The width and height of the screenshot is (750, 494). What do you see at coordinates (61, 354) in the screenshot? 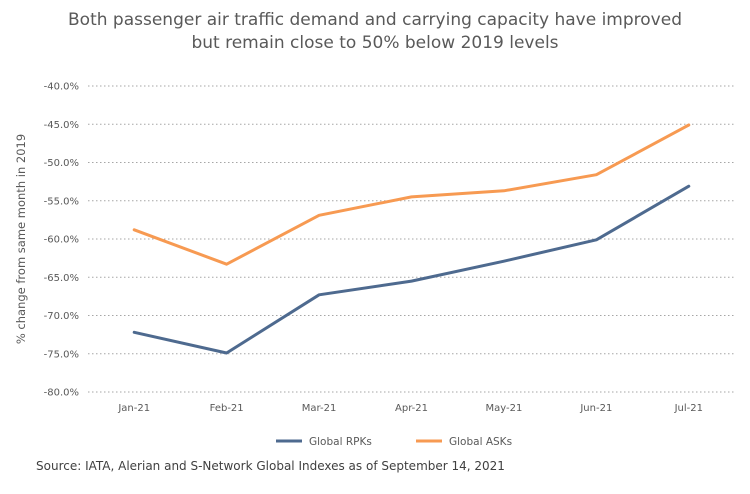
I see `y-tick-label: -75.0%` at bounding box center [61, 354].